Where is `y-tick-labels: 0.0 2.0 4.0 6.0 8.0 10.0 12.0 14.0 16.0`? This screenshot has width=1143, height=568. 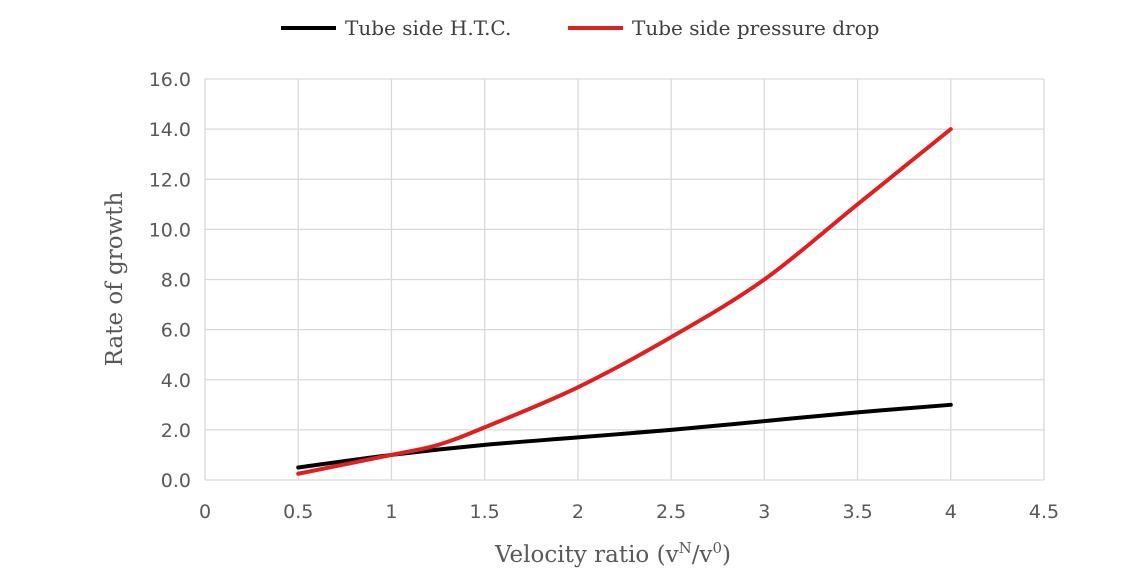 y-tick-labels: 0.0 2.0 4.0 6.0 8.0 10.0 12.0 14.0 16.0 is located at coordinates (170, 280).